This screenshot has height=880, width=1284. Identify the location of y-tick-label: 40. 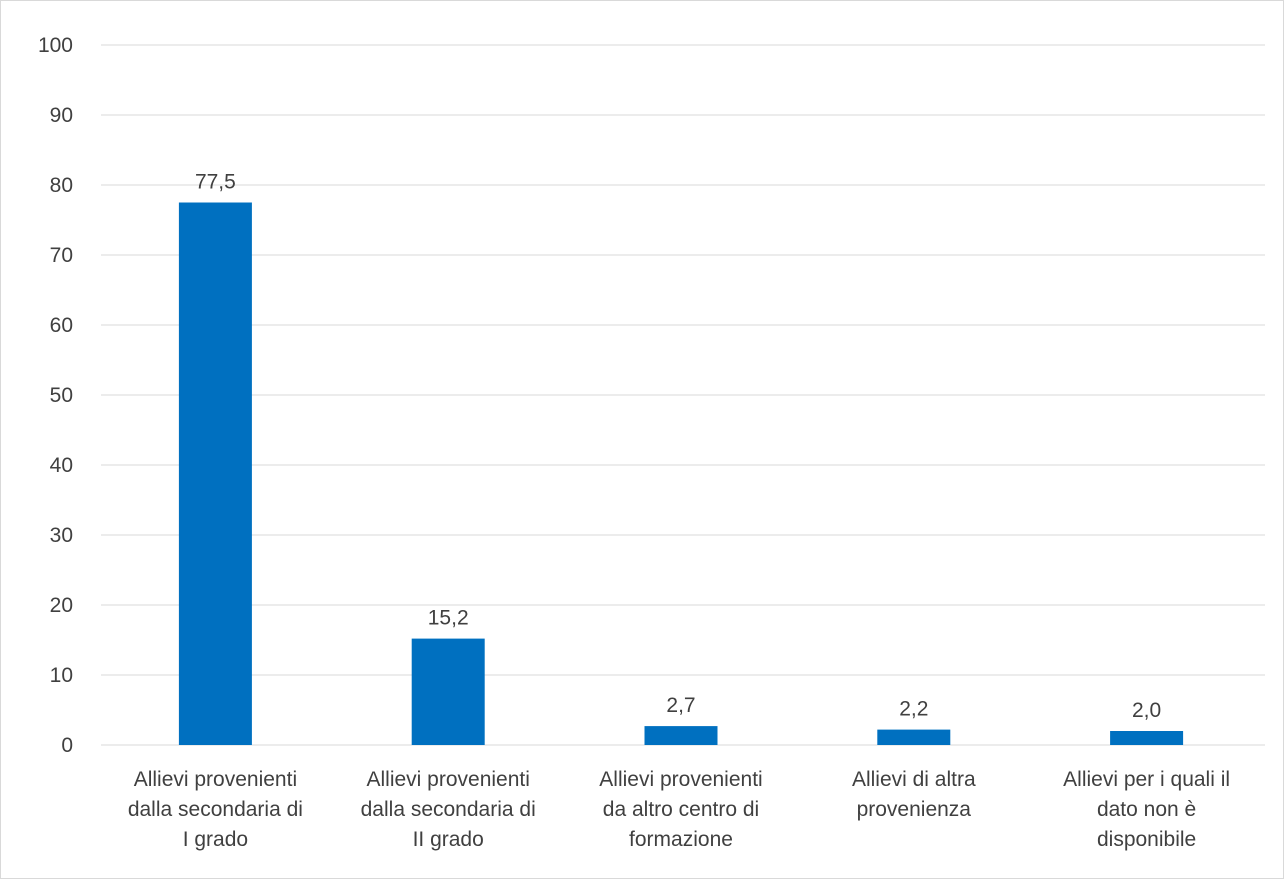
(61, 465).